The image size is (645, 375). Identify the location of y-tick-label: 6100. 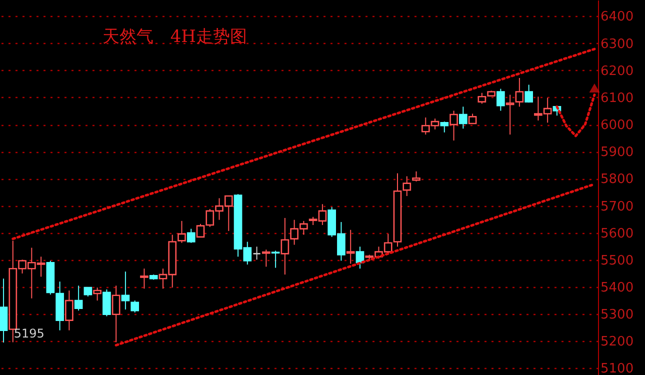
(617, 98).